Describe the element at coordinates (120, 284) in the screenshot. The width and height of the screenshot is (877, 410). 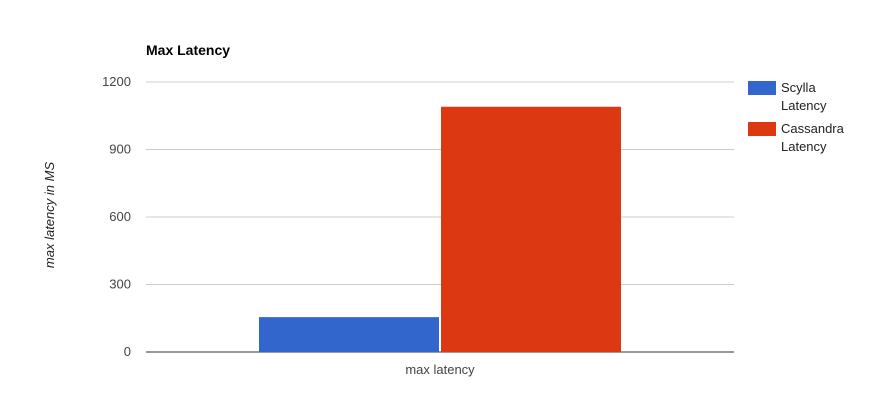
I see `y-tick-label: 300` at that location.